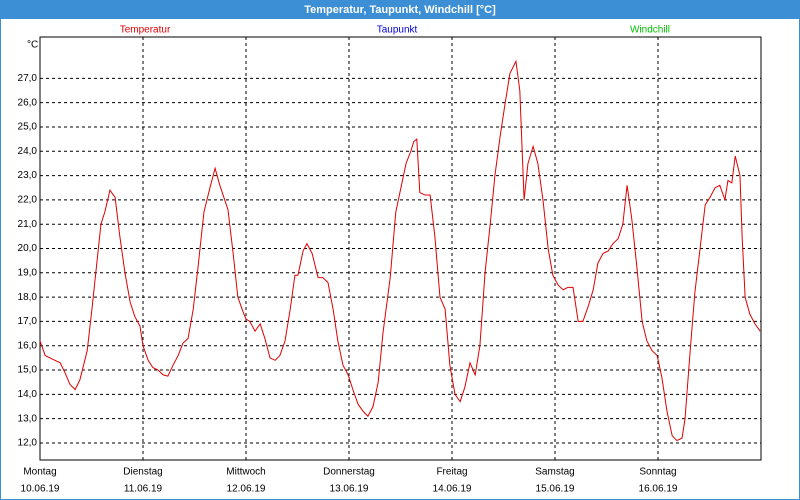 The width and height of the screenshot is (800, 500). Describe the element at coordinates (28, 418) in the screenshot. I see `y-tick-label: 13,0` at that location.